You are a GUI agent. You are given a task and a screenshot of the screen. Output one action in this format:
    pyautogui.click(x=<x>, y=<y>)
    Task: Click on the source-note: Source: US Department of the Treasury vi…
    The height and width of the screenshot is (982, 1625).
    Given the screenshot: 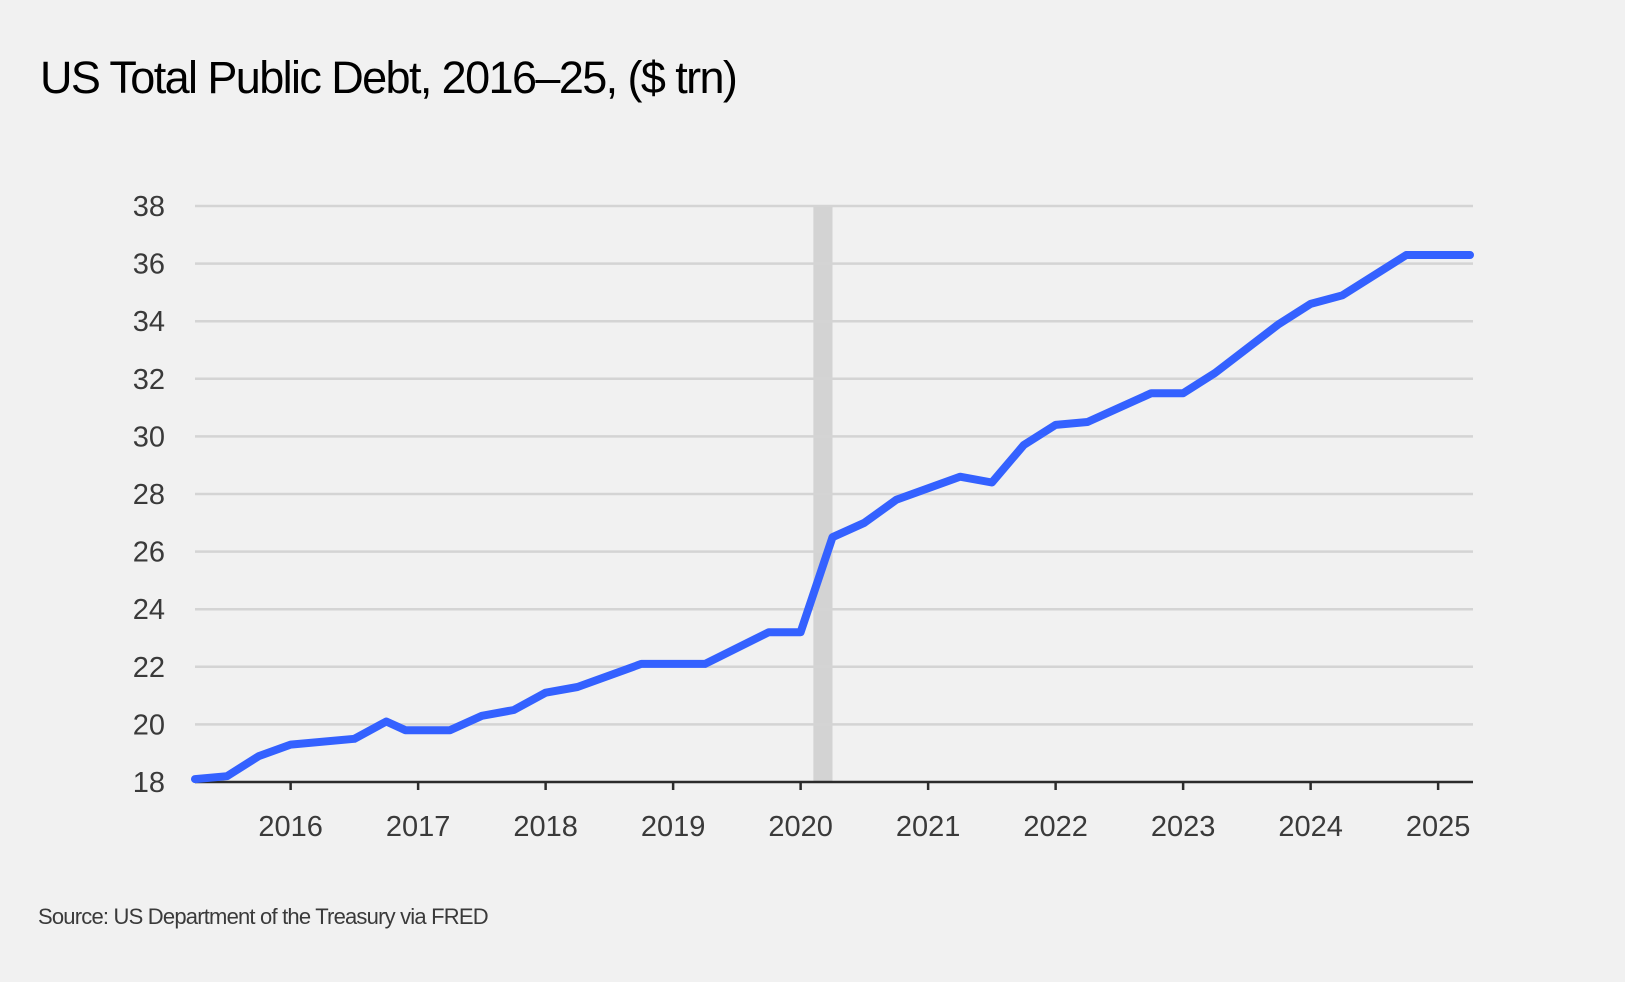 What is the action you would take?
    pyautogui.click(x=263, y=916)
    